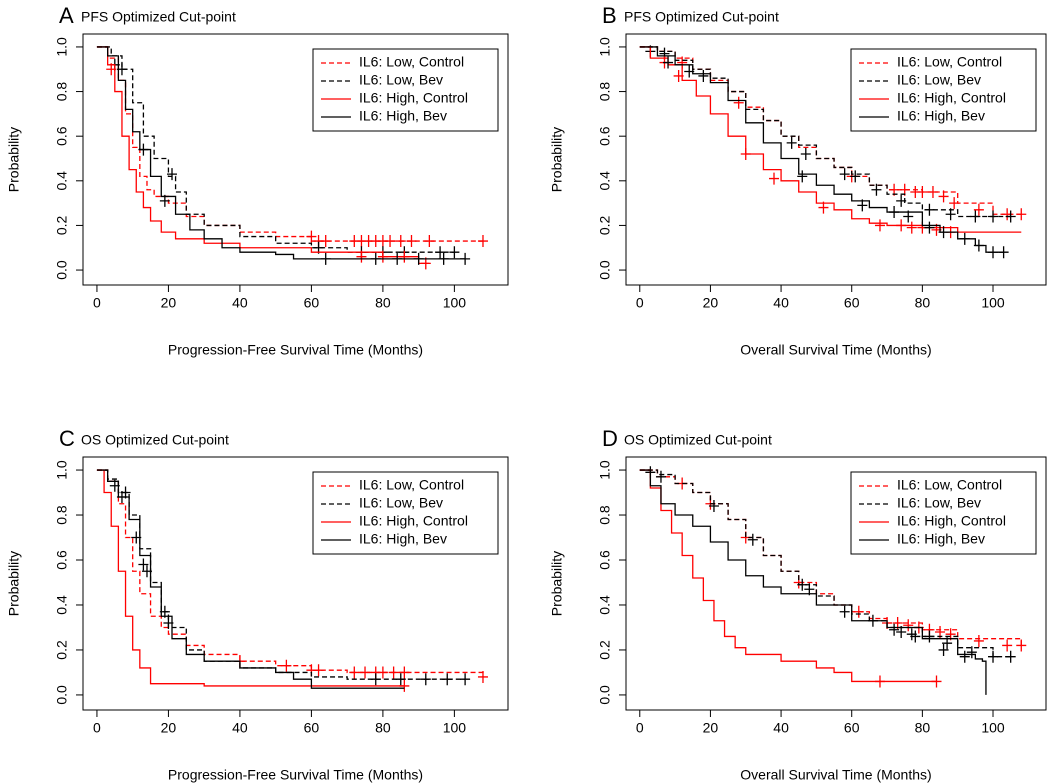 This screenshot has width=1050, height=784. I want to click on x-axis-label: Progression-Free Survival Time (Months), so click(295, 775).